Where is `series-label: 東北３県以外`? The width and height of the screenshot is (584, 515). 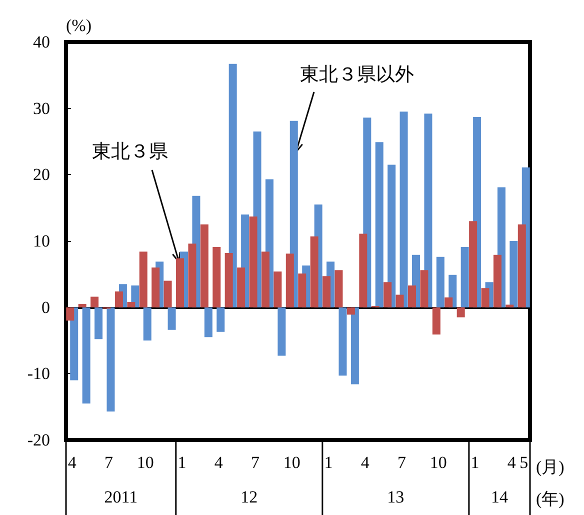
series-label: 東北３県以外 is located at coordinates (357, 75).